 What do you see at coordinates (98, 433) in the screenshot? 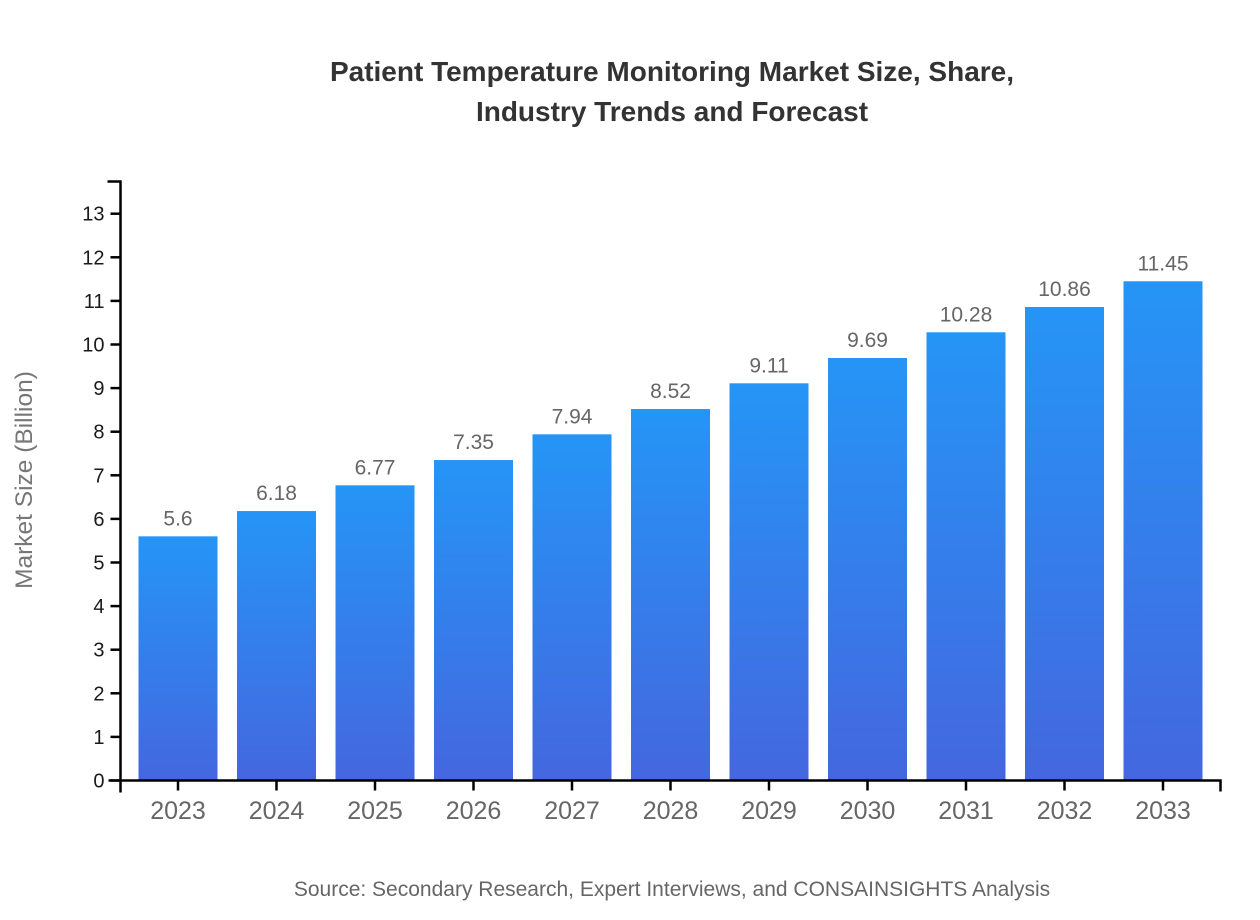
I see `y-axis-tick-label: 8` at bounding box center [98, 433].